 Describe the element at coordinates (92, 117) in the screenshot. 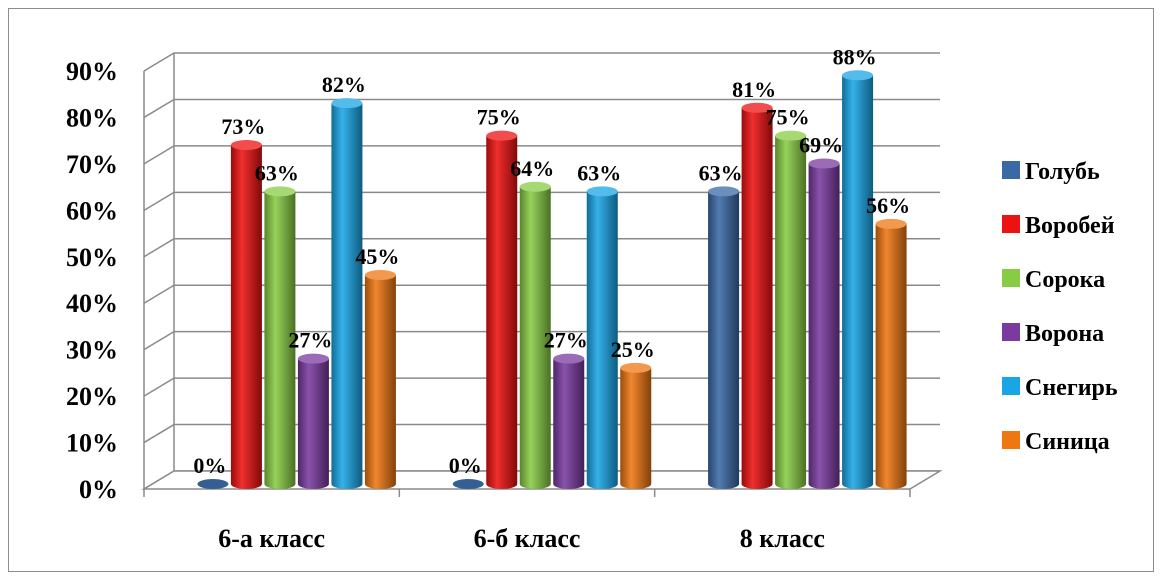

I see `y-tick-label: 80%` at that location.